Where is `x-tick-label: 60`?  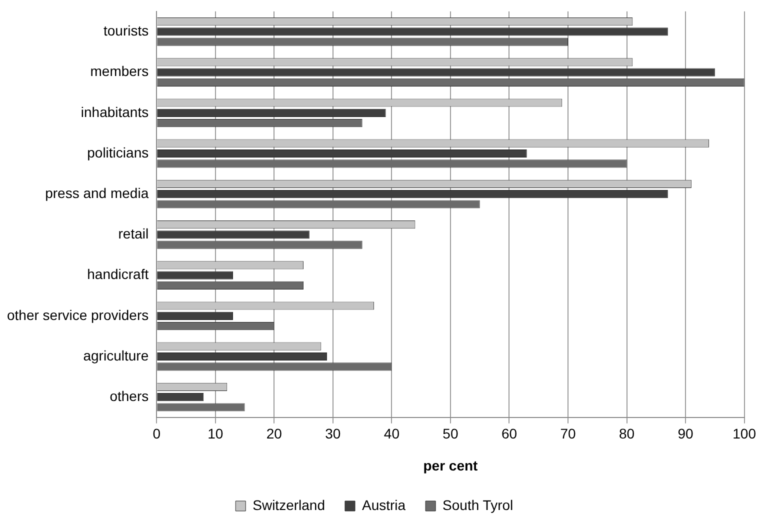
x-tick-label: 60 is located at coordinates (509, 434).